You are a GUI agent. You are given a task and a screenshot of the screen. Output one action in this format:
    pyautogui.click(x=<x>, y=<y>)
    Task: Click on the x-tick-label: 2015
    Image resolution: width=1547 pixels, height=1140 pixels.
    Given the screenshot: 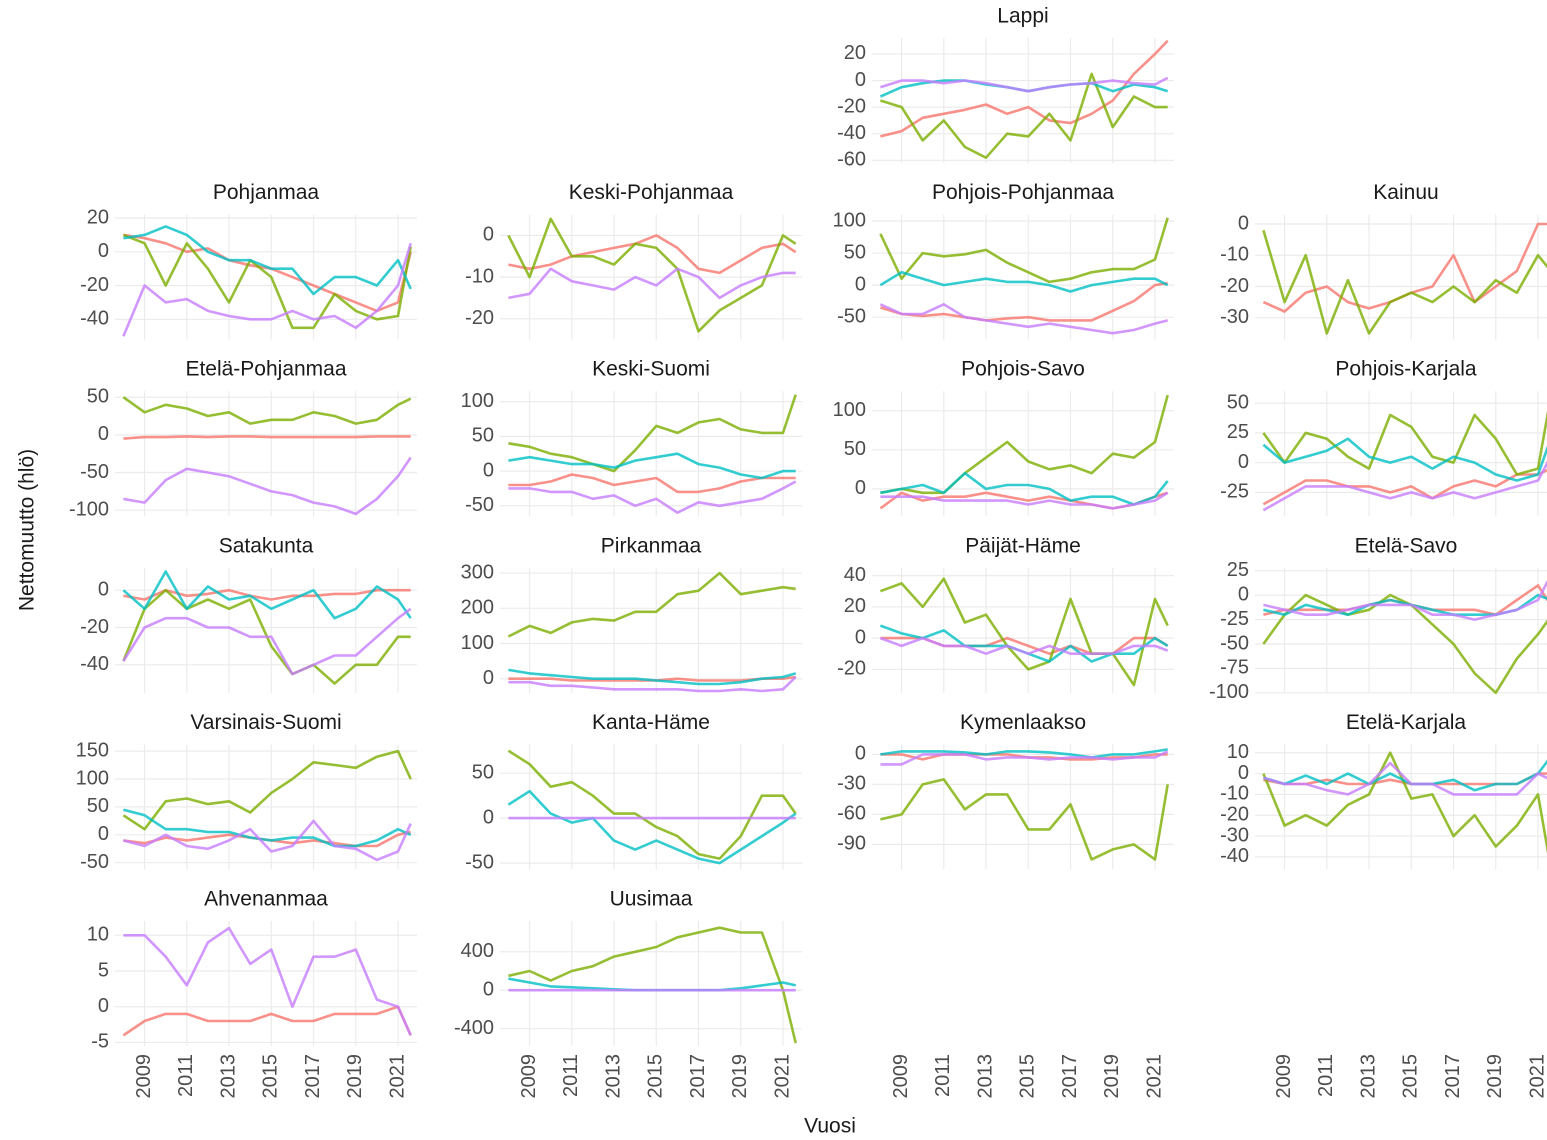 What is the action you would take?
    pyautogui.click(x=1028, y=1076)
    